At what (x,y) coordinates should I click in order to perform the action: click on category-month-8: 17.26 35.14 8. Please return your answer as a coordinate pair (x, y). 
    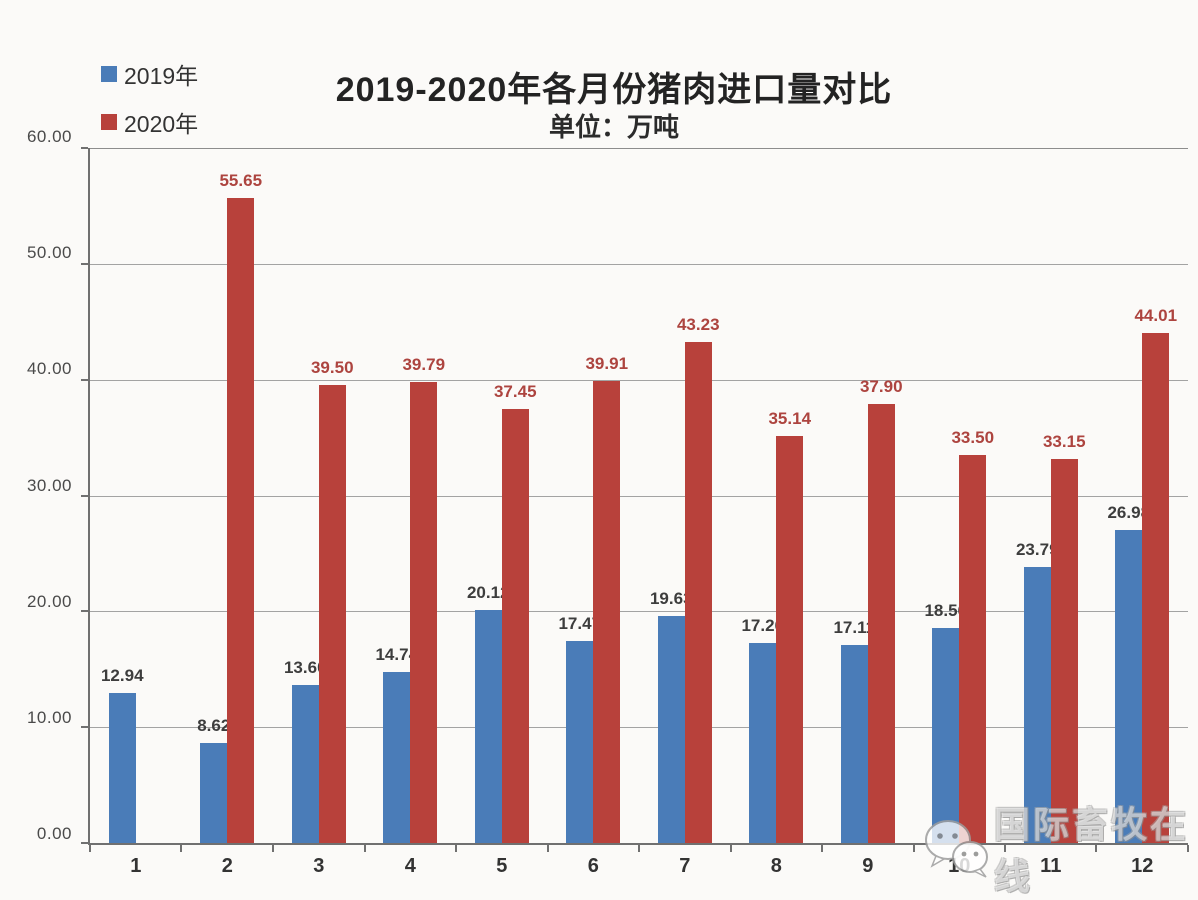
    Looking at the image, I should click on (777, 512).